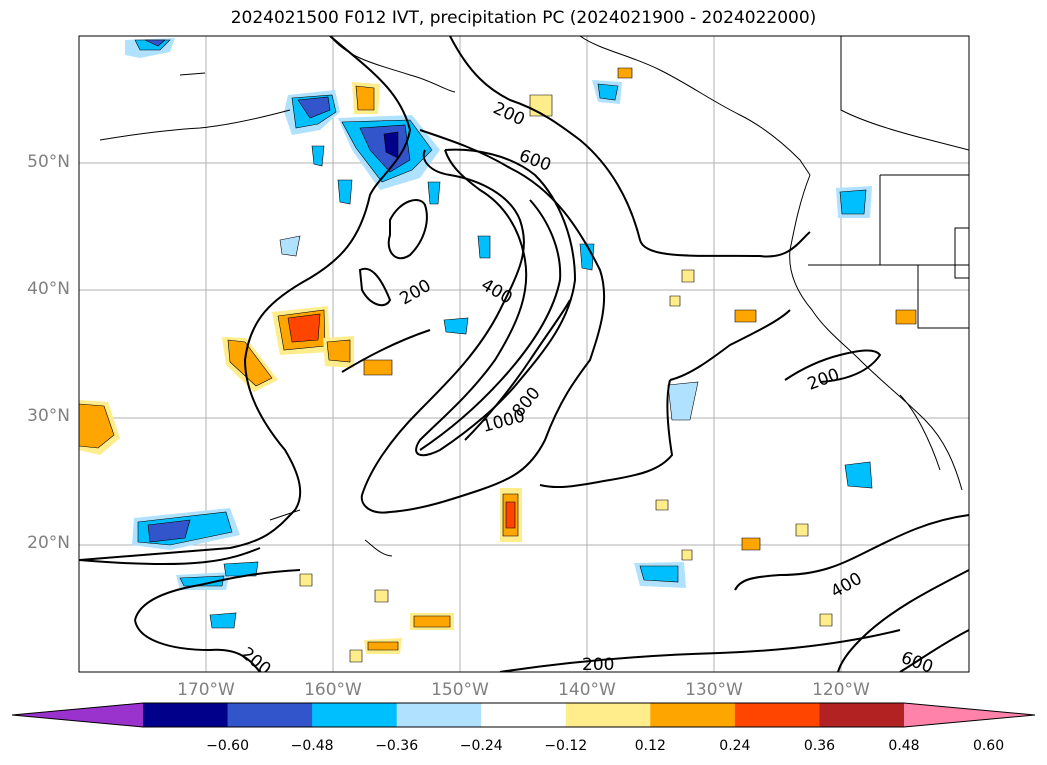  What do you see at coordinates (48, 289) in the screenshot?
I see `lat-label: 40°N` at bounding box center [48, 289].